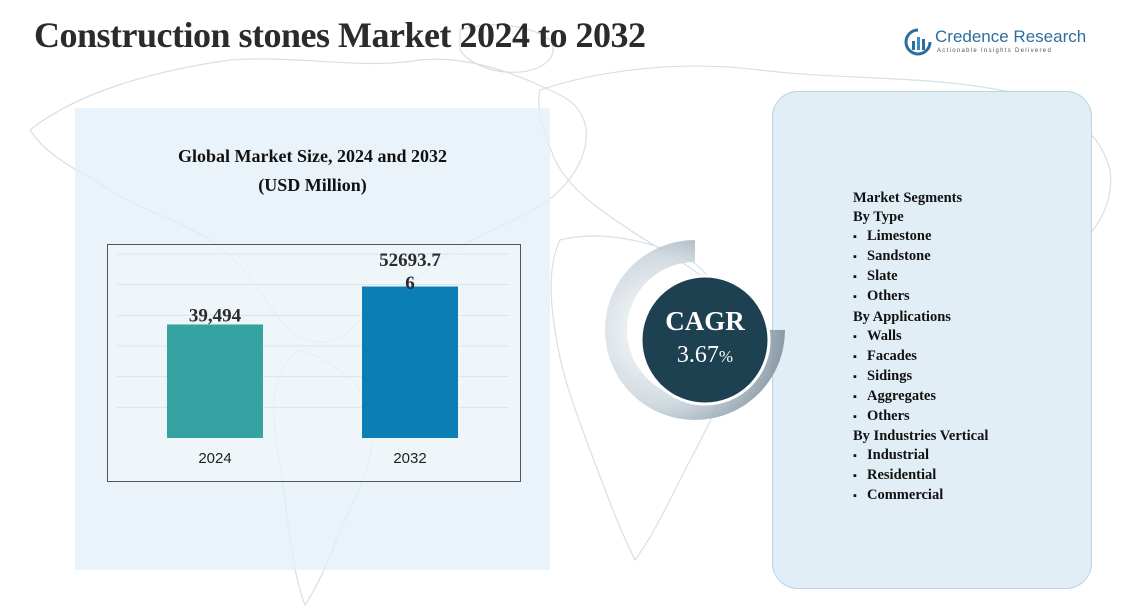 The height and width of the screenshot is (611, 1137). What do you see at coordinates (315, 288) in the screenshot?
I see `value-labels: 39,494 52693.76` at bounding box center [315, 288].